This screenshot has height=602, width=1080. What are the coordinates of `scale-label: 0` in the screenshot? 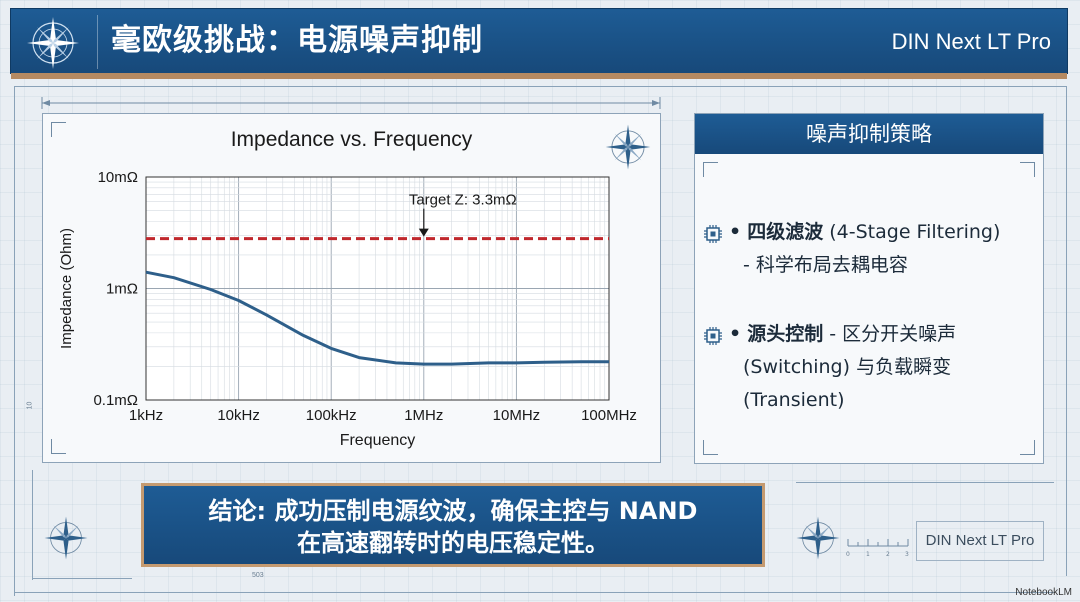 It's located at (848, 554).